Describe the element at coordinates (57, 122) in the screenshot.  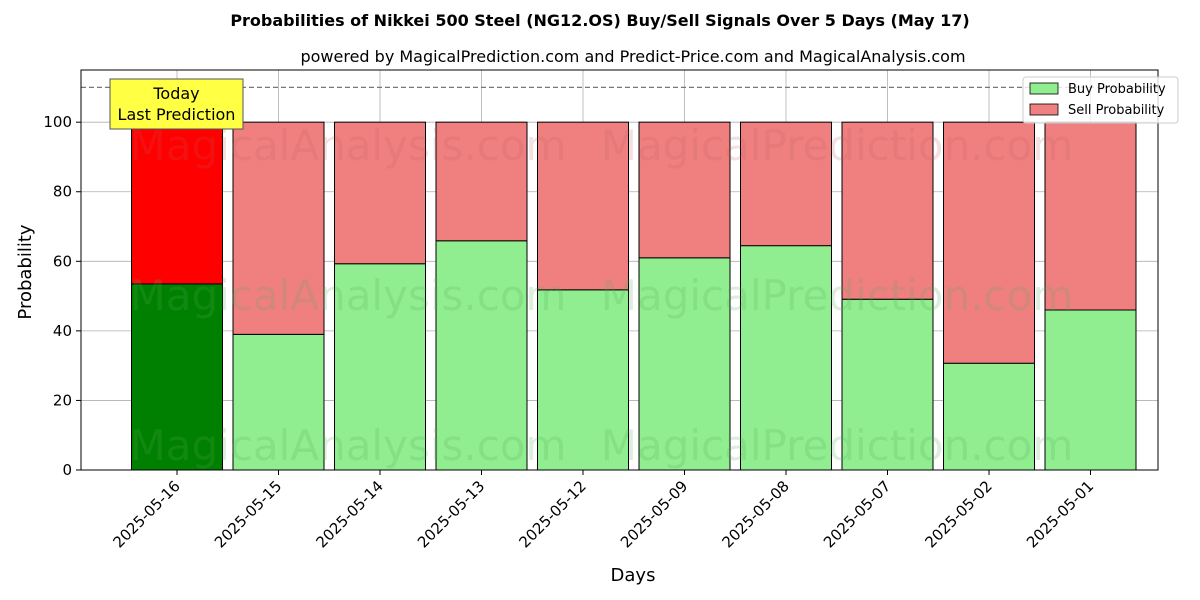
I see `y-tick-label: 100` at that location.